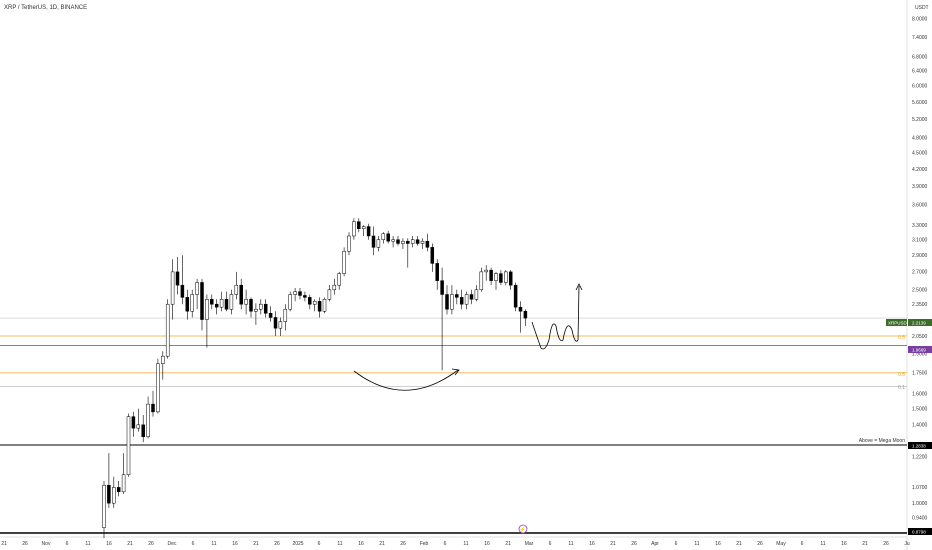 The height and width of the screenshot is (550, 932). What do you see at coordinates (529, 544) in the screenshot?
I see `time-tick-label: Mar` at bounding box center [529, 544].